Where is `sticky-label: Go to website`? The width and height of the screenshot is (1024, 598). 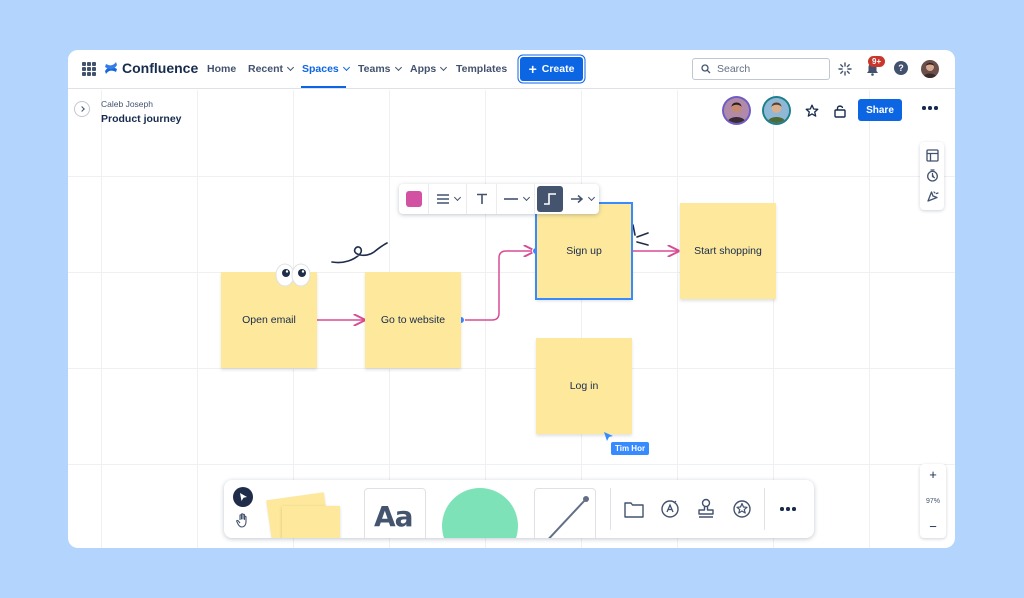
sticky-label: Go to website is located at coordinates (413, 320).